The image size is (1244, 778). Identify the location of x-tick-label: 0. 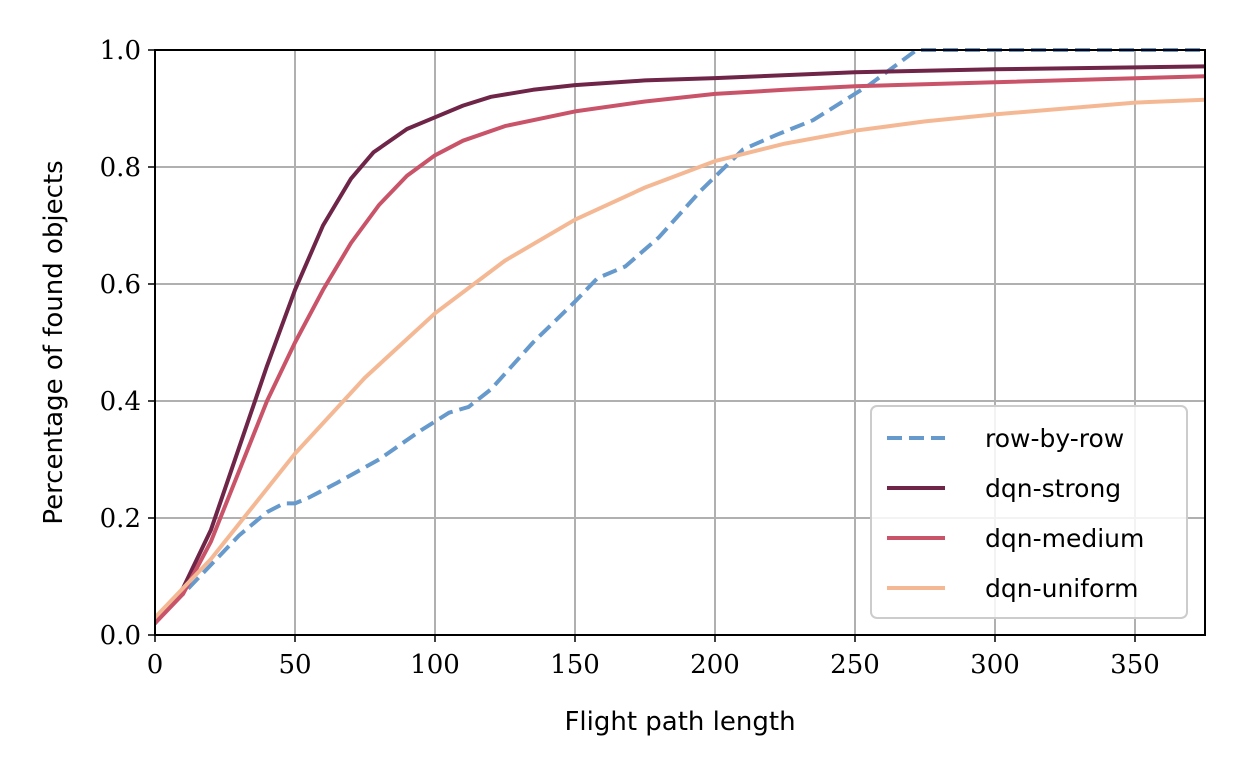
(155, 665).